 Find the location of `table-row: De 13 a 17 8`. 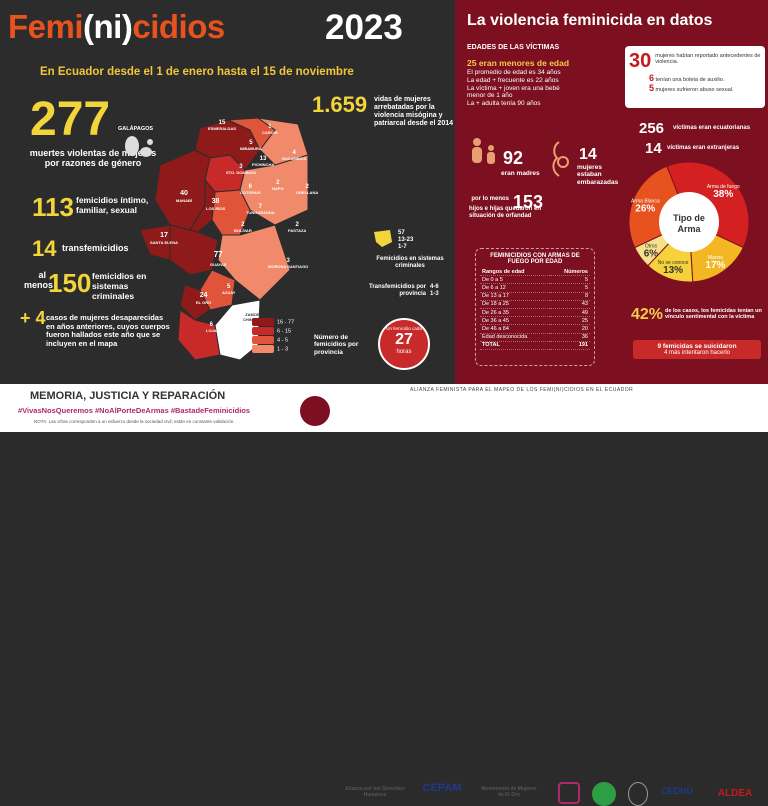

table-row: De 13 a 17 8 is located at coordinates (535, 296).